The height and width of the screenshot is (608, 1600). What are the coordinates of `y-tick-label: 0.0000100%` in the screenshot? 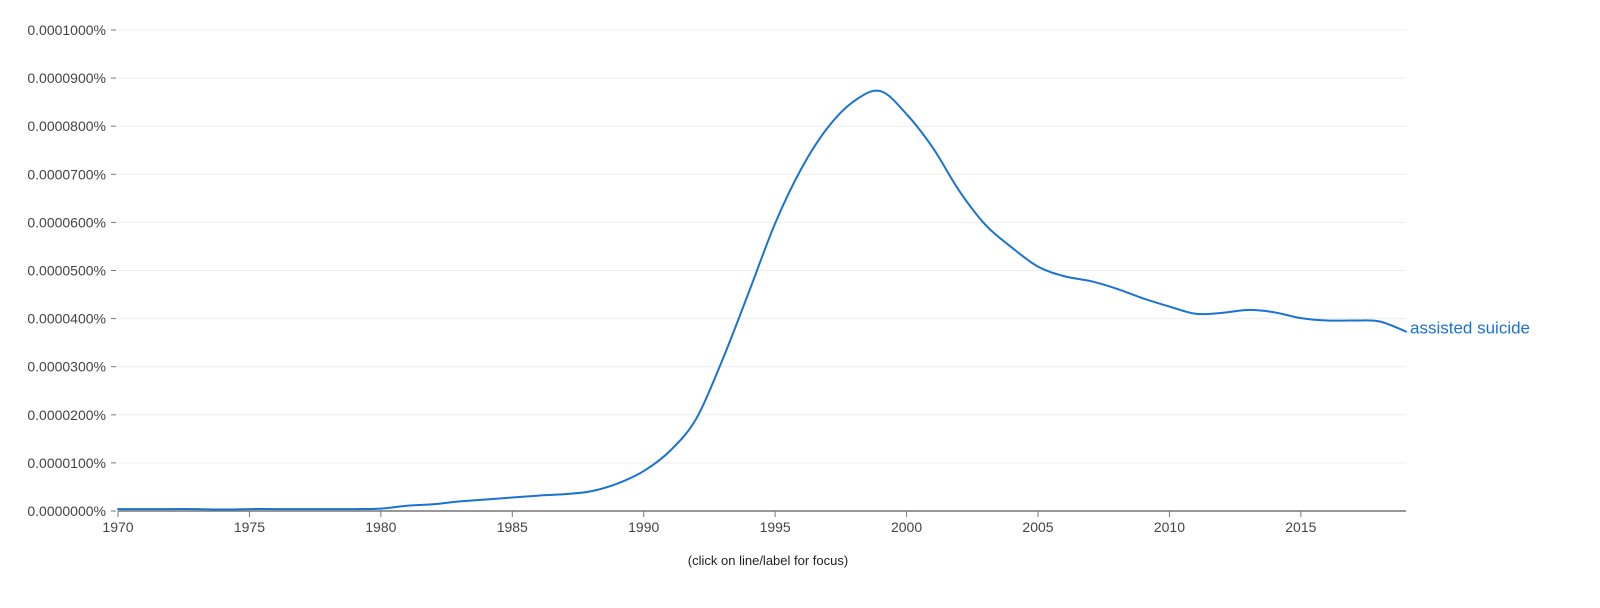 It's located at (66, 463).